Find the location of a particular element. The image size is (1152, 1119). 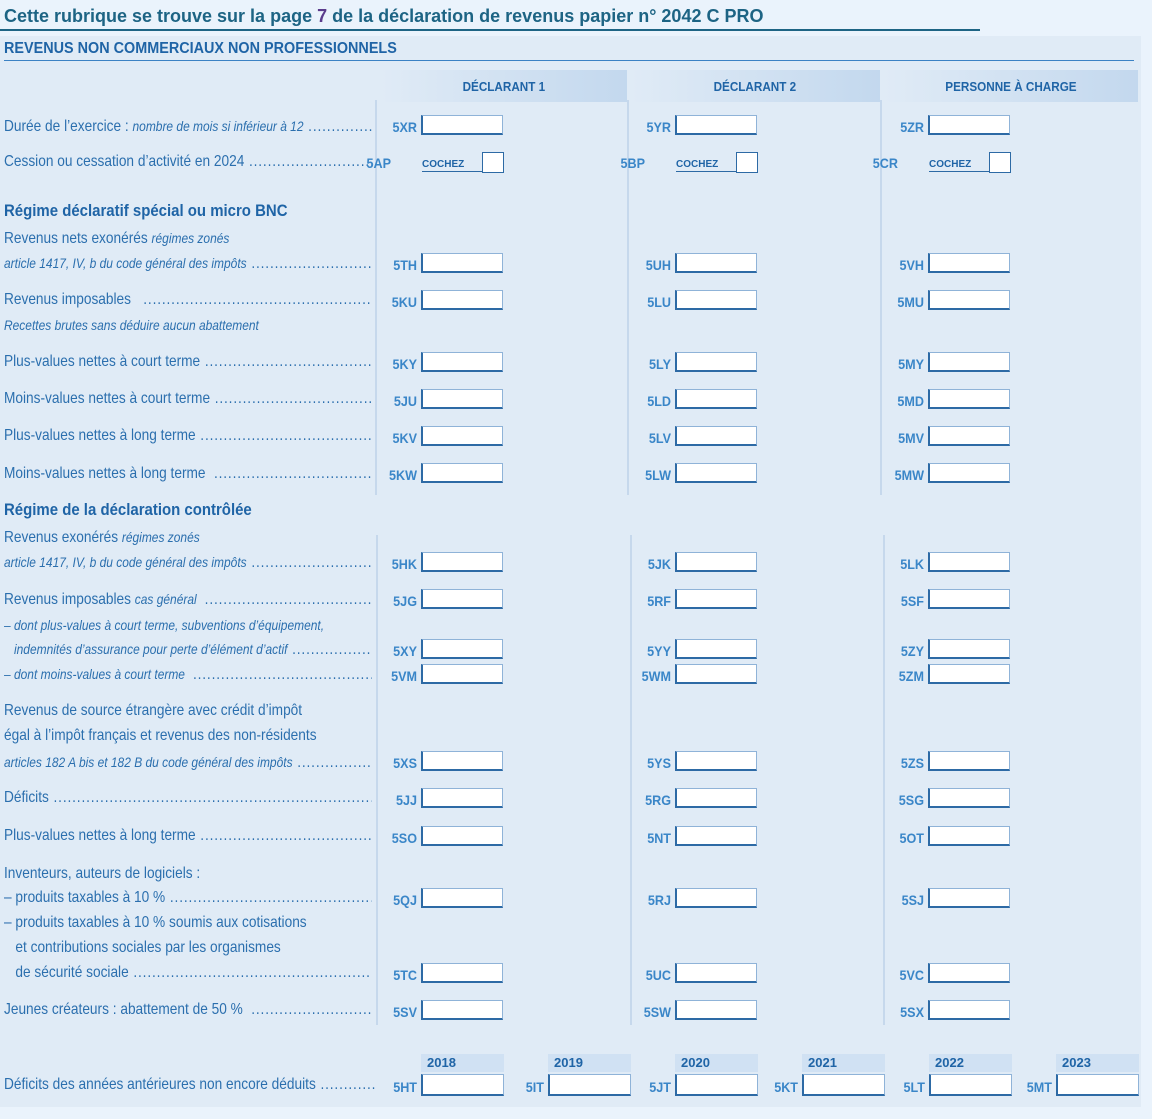

field-label-note: – dont moins-values à court terme is located at coordinates (96, 674).